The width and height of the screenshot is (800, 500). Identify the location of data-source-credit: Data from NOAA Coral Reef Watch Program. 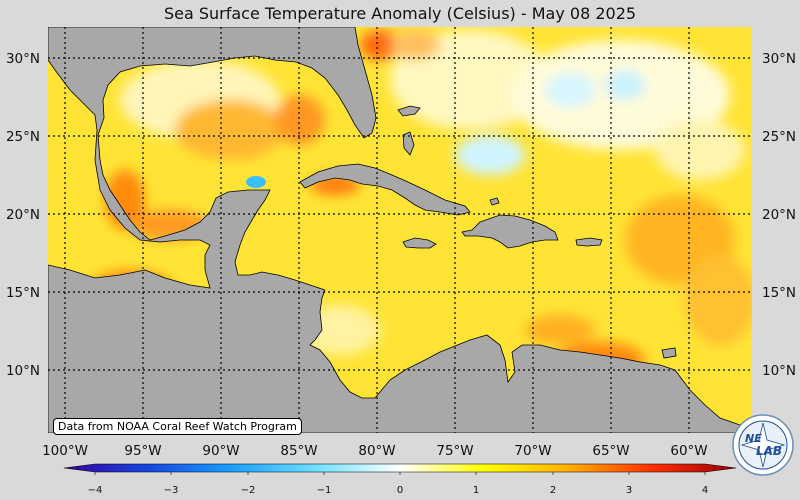
(177, 426).